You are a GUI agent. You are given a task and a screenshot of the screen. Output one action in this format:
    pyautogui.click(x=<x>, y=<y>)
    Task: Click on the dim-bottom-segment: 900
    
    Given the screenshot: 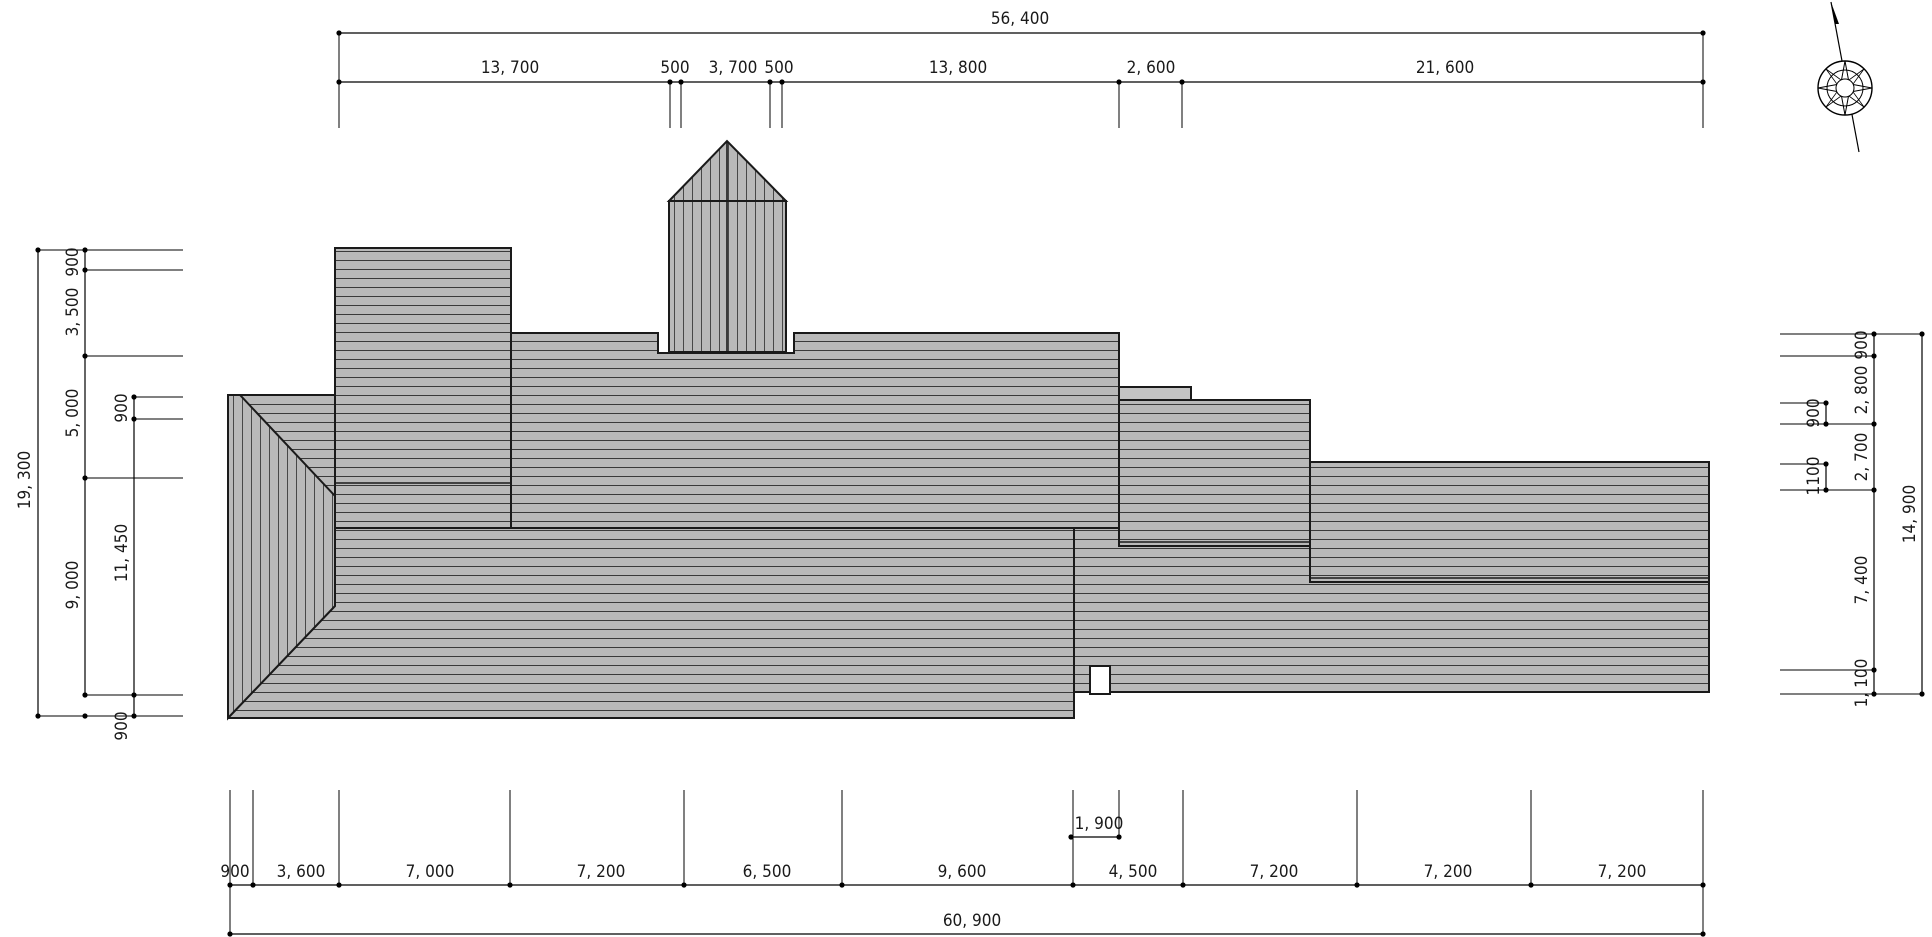 What is the action you would take?
    pyautogui.click(x=234, y=872)
    